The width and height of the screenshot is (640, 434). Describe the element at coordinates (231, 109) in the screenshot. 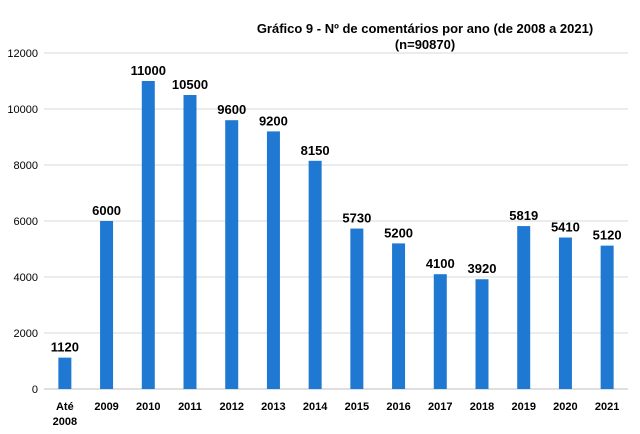

I see `data-label: 9600` at that location.